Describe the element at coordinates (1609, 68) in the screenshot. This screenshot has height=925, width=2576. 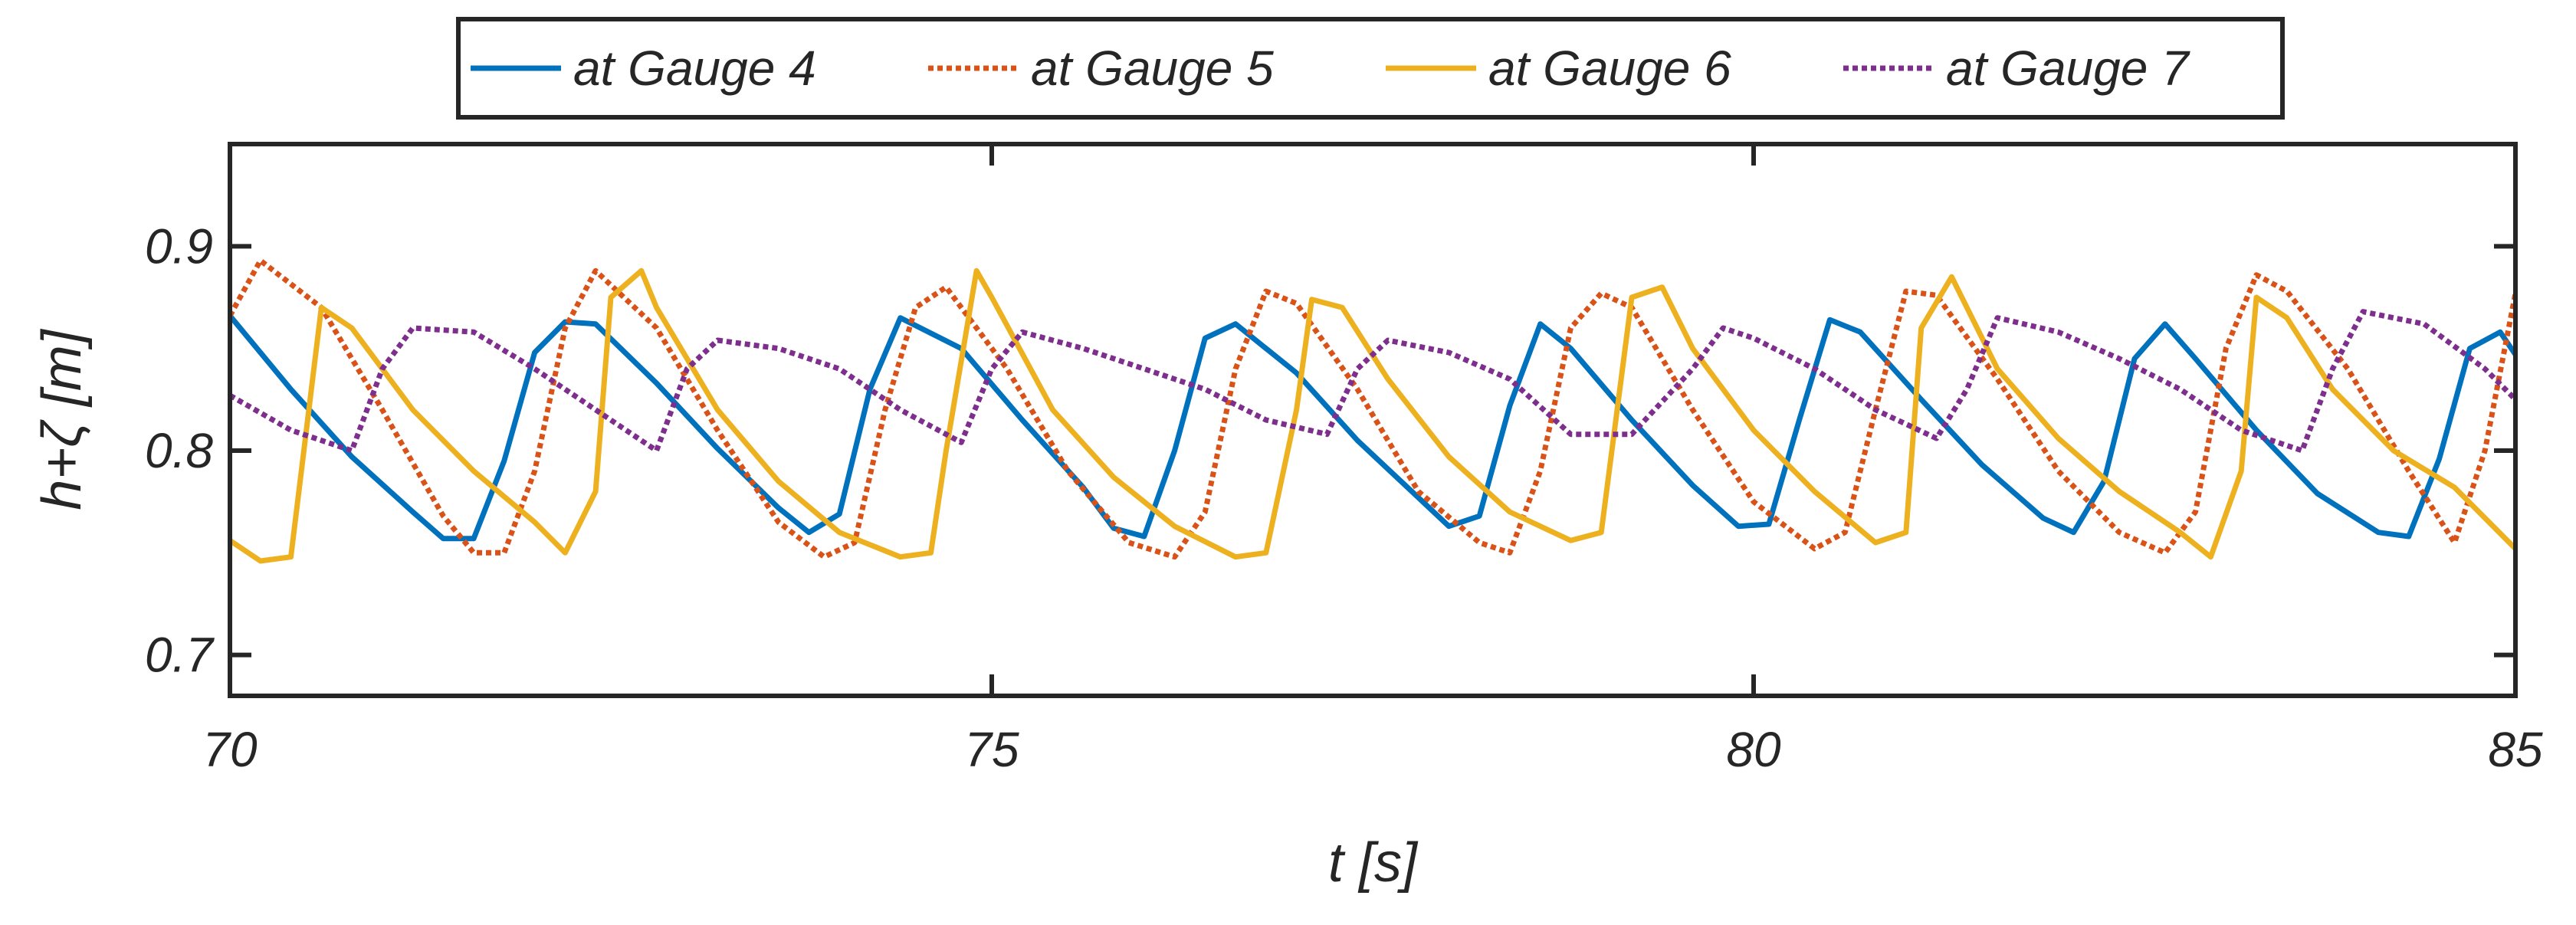
I see `legend-label-gauge-6: at Gauge 6` at that location.